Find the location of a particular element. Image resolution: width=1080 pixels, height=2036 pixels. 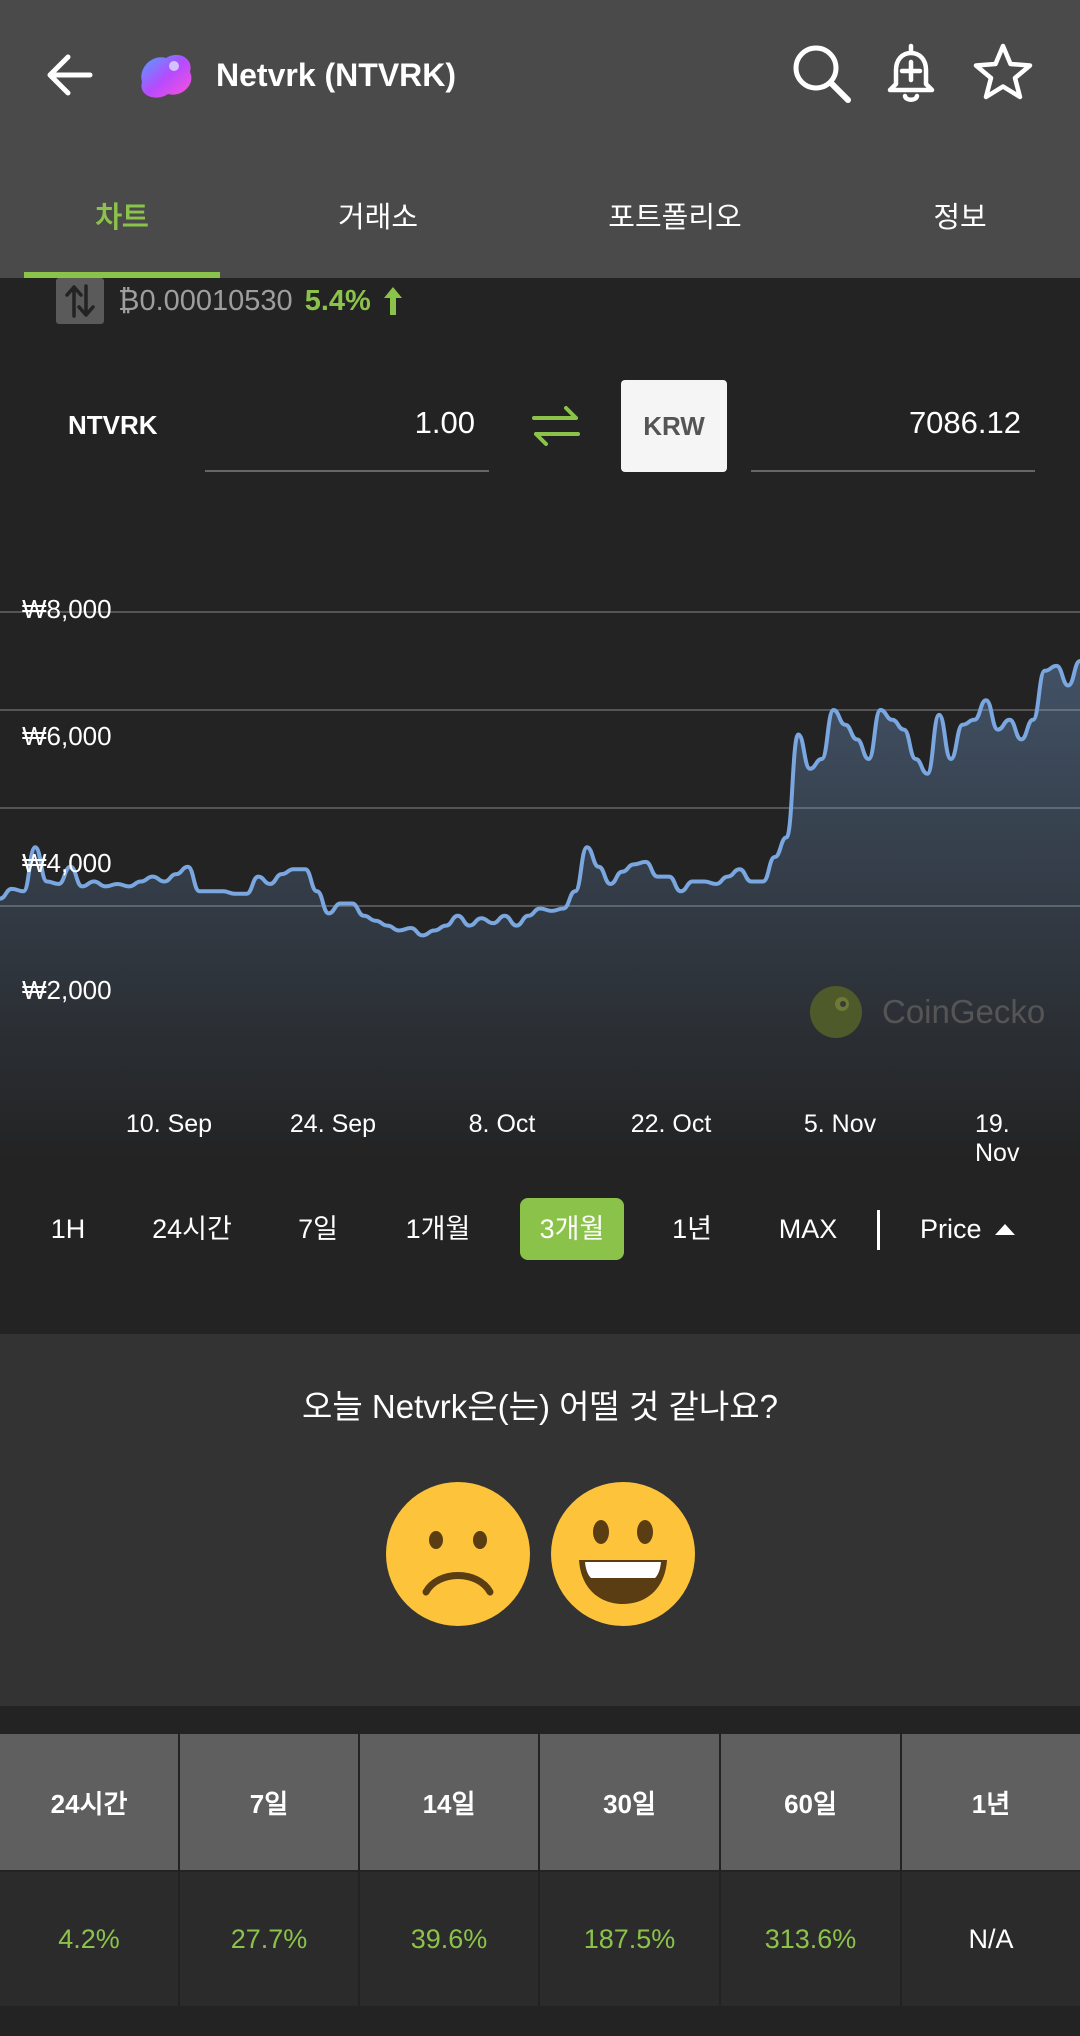

x-tick: 24. Sep is located at coordinates (333, 1124).